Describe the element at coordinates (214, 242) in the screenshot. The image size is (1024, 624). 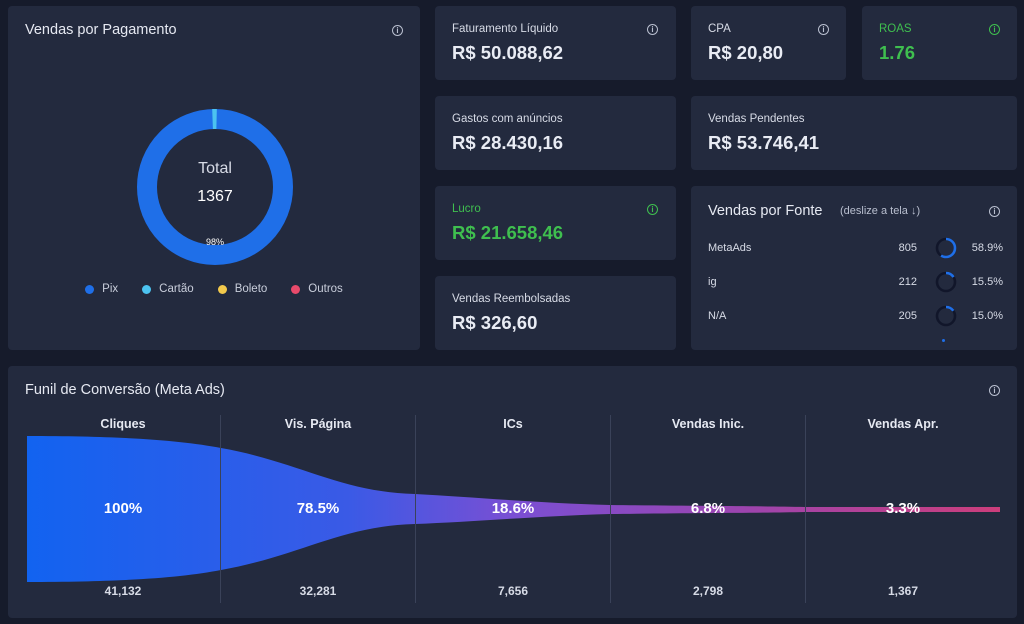
I see `donut-slice-label: 98%` at that location.